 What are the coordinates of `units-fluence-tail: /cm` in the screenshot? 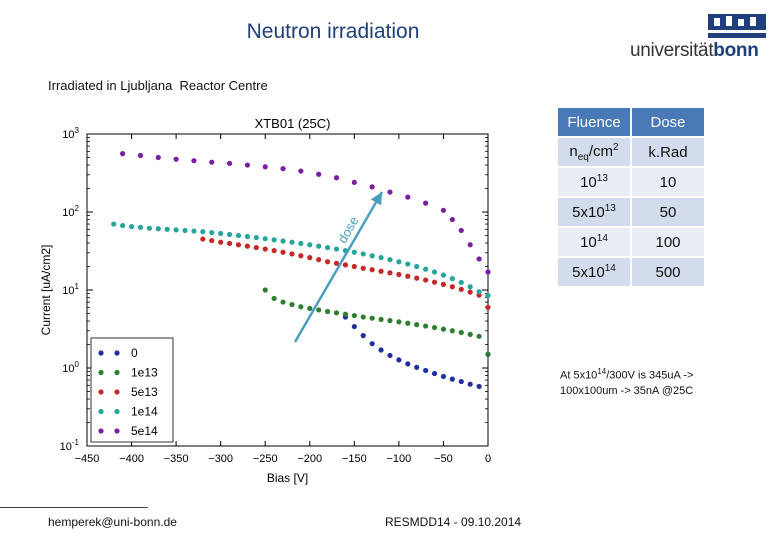 It's located at (601, 151).